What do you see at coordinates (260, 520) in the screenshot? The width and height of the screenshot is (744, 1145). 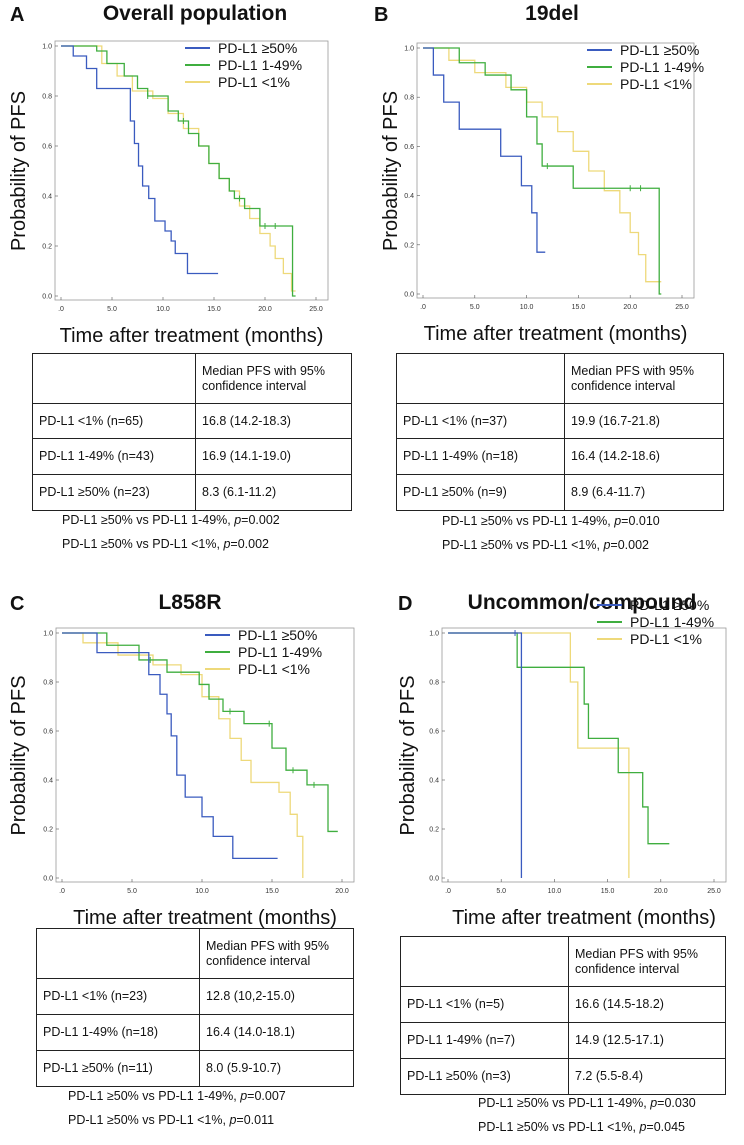 I see `p-value: =0.002` at bounding box center [260, 520].